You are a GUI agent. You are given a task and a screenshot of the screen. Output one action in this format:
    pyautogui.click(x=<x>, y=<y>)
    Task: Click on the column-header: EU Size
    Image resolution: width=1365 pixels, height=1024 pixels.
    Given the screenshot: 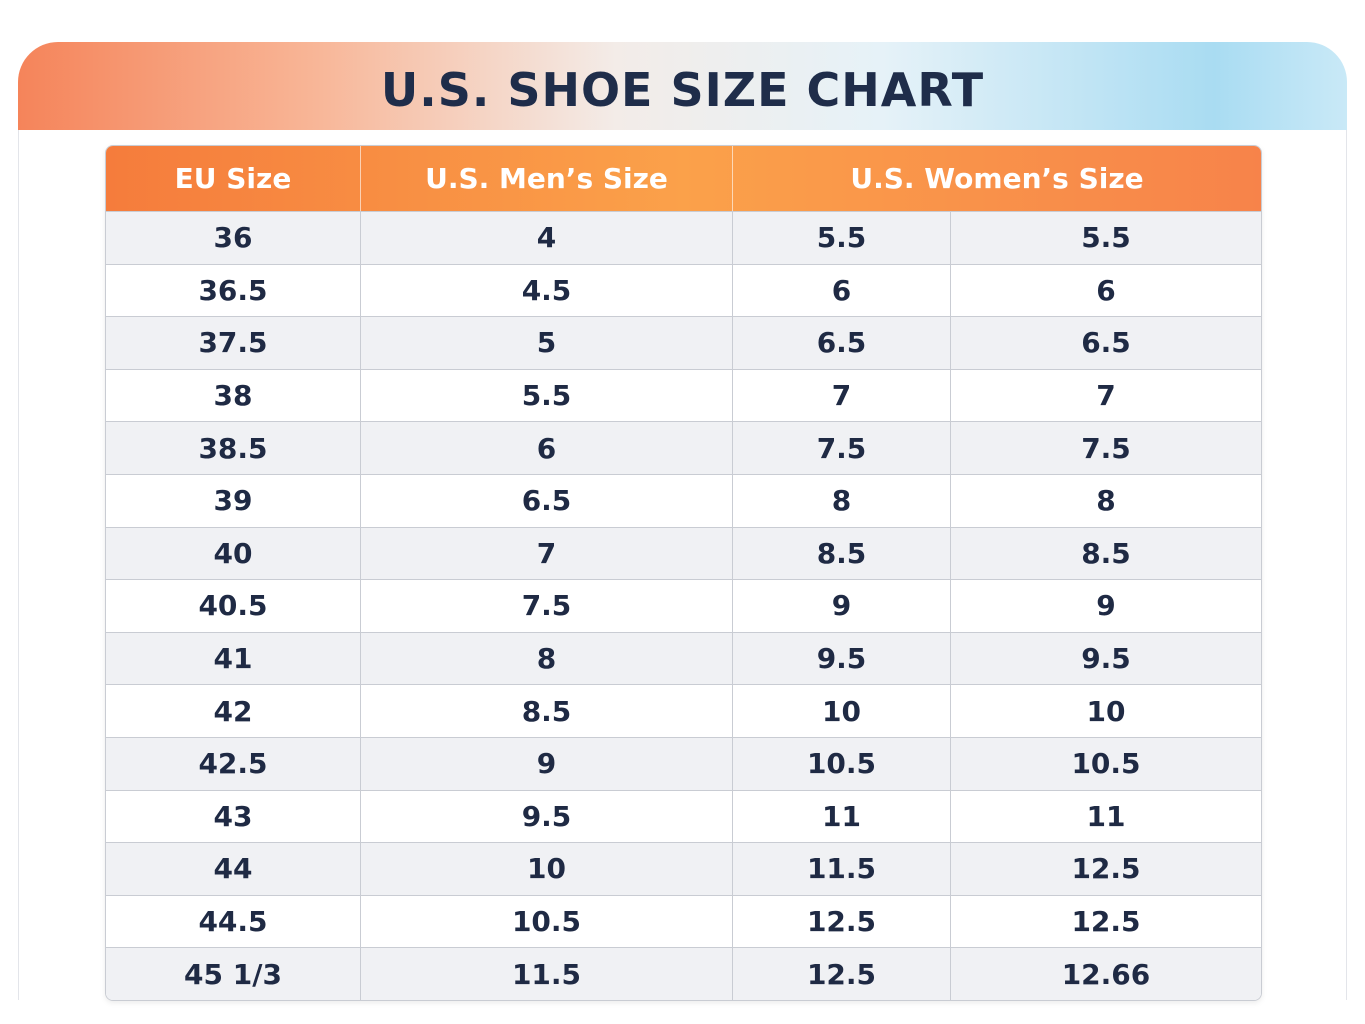 What is the action you would take?
    pyautogui.click(x=233, y=178)
    